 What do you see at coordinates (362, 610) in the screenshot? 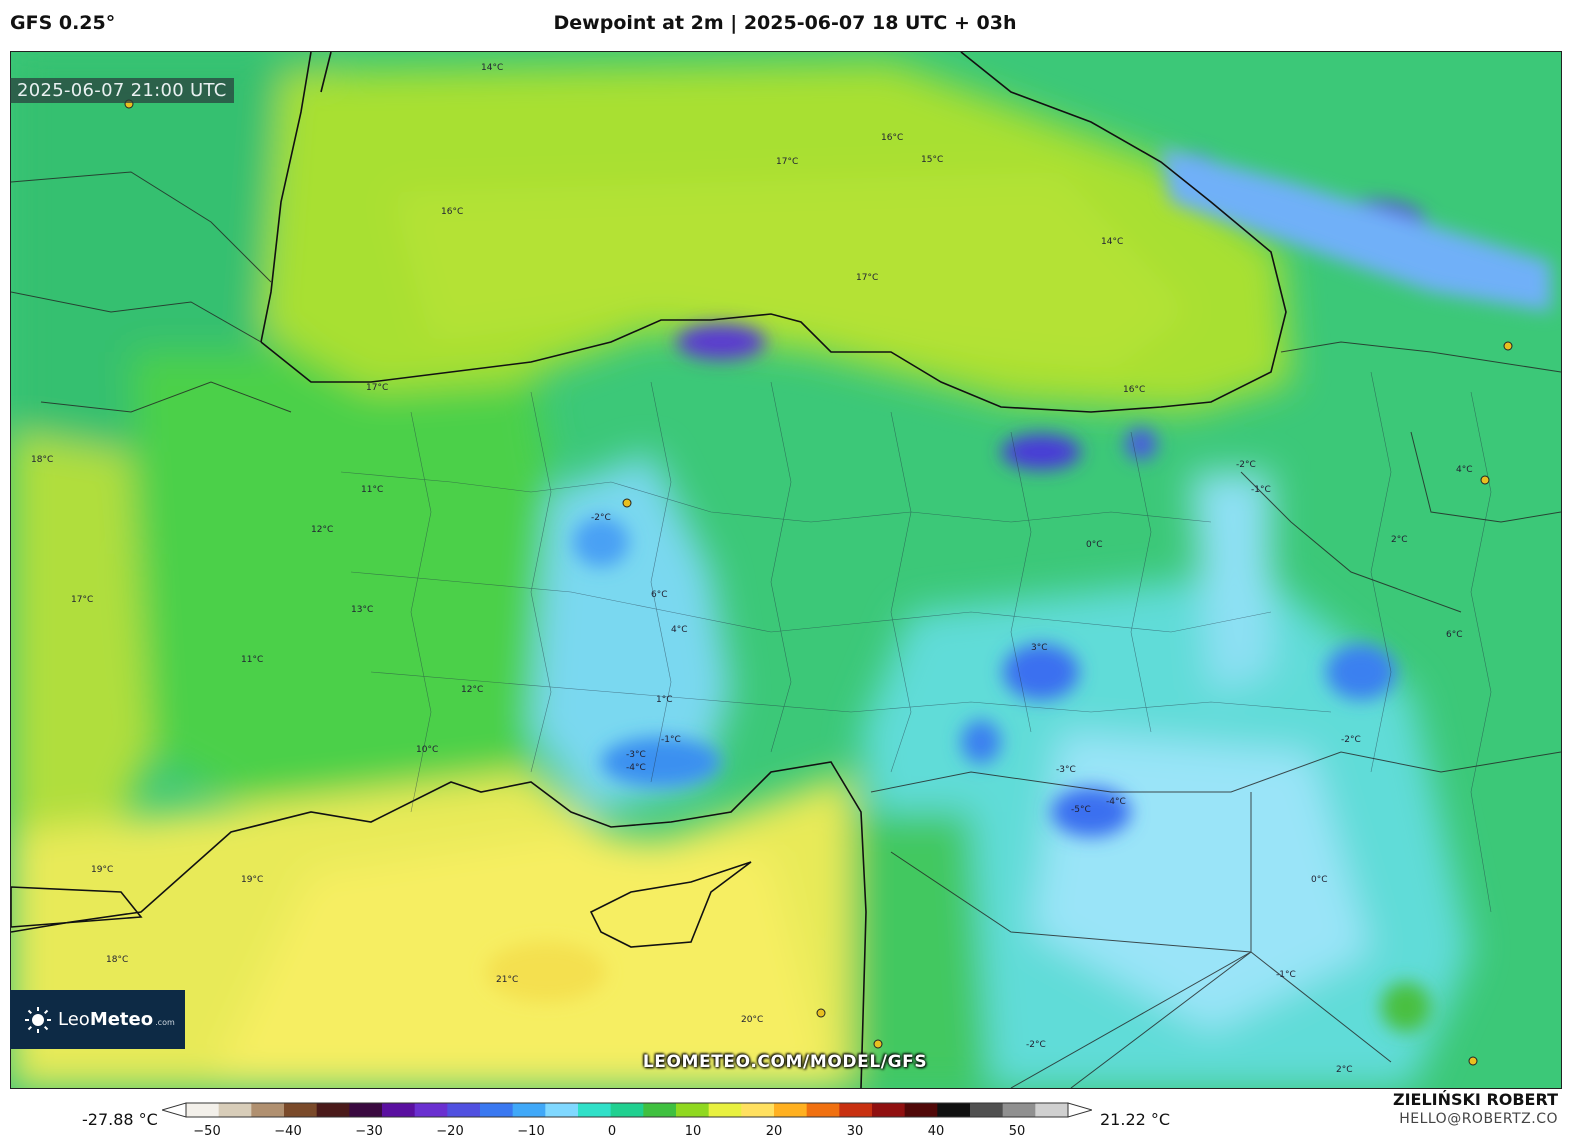
I see `contour-label: 13°C` at bounding box center [362, 610].